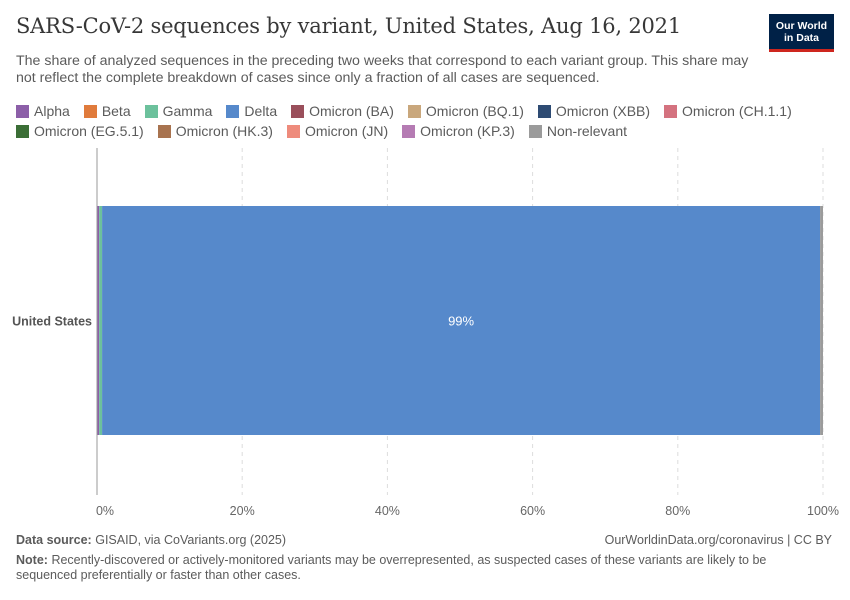 The height and width of the screenshot is (600, 850). Describe the element at coordinates (89, 131) in the screenshot. I see `legend-label: Omicron (EG.5.1)` at that location.